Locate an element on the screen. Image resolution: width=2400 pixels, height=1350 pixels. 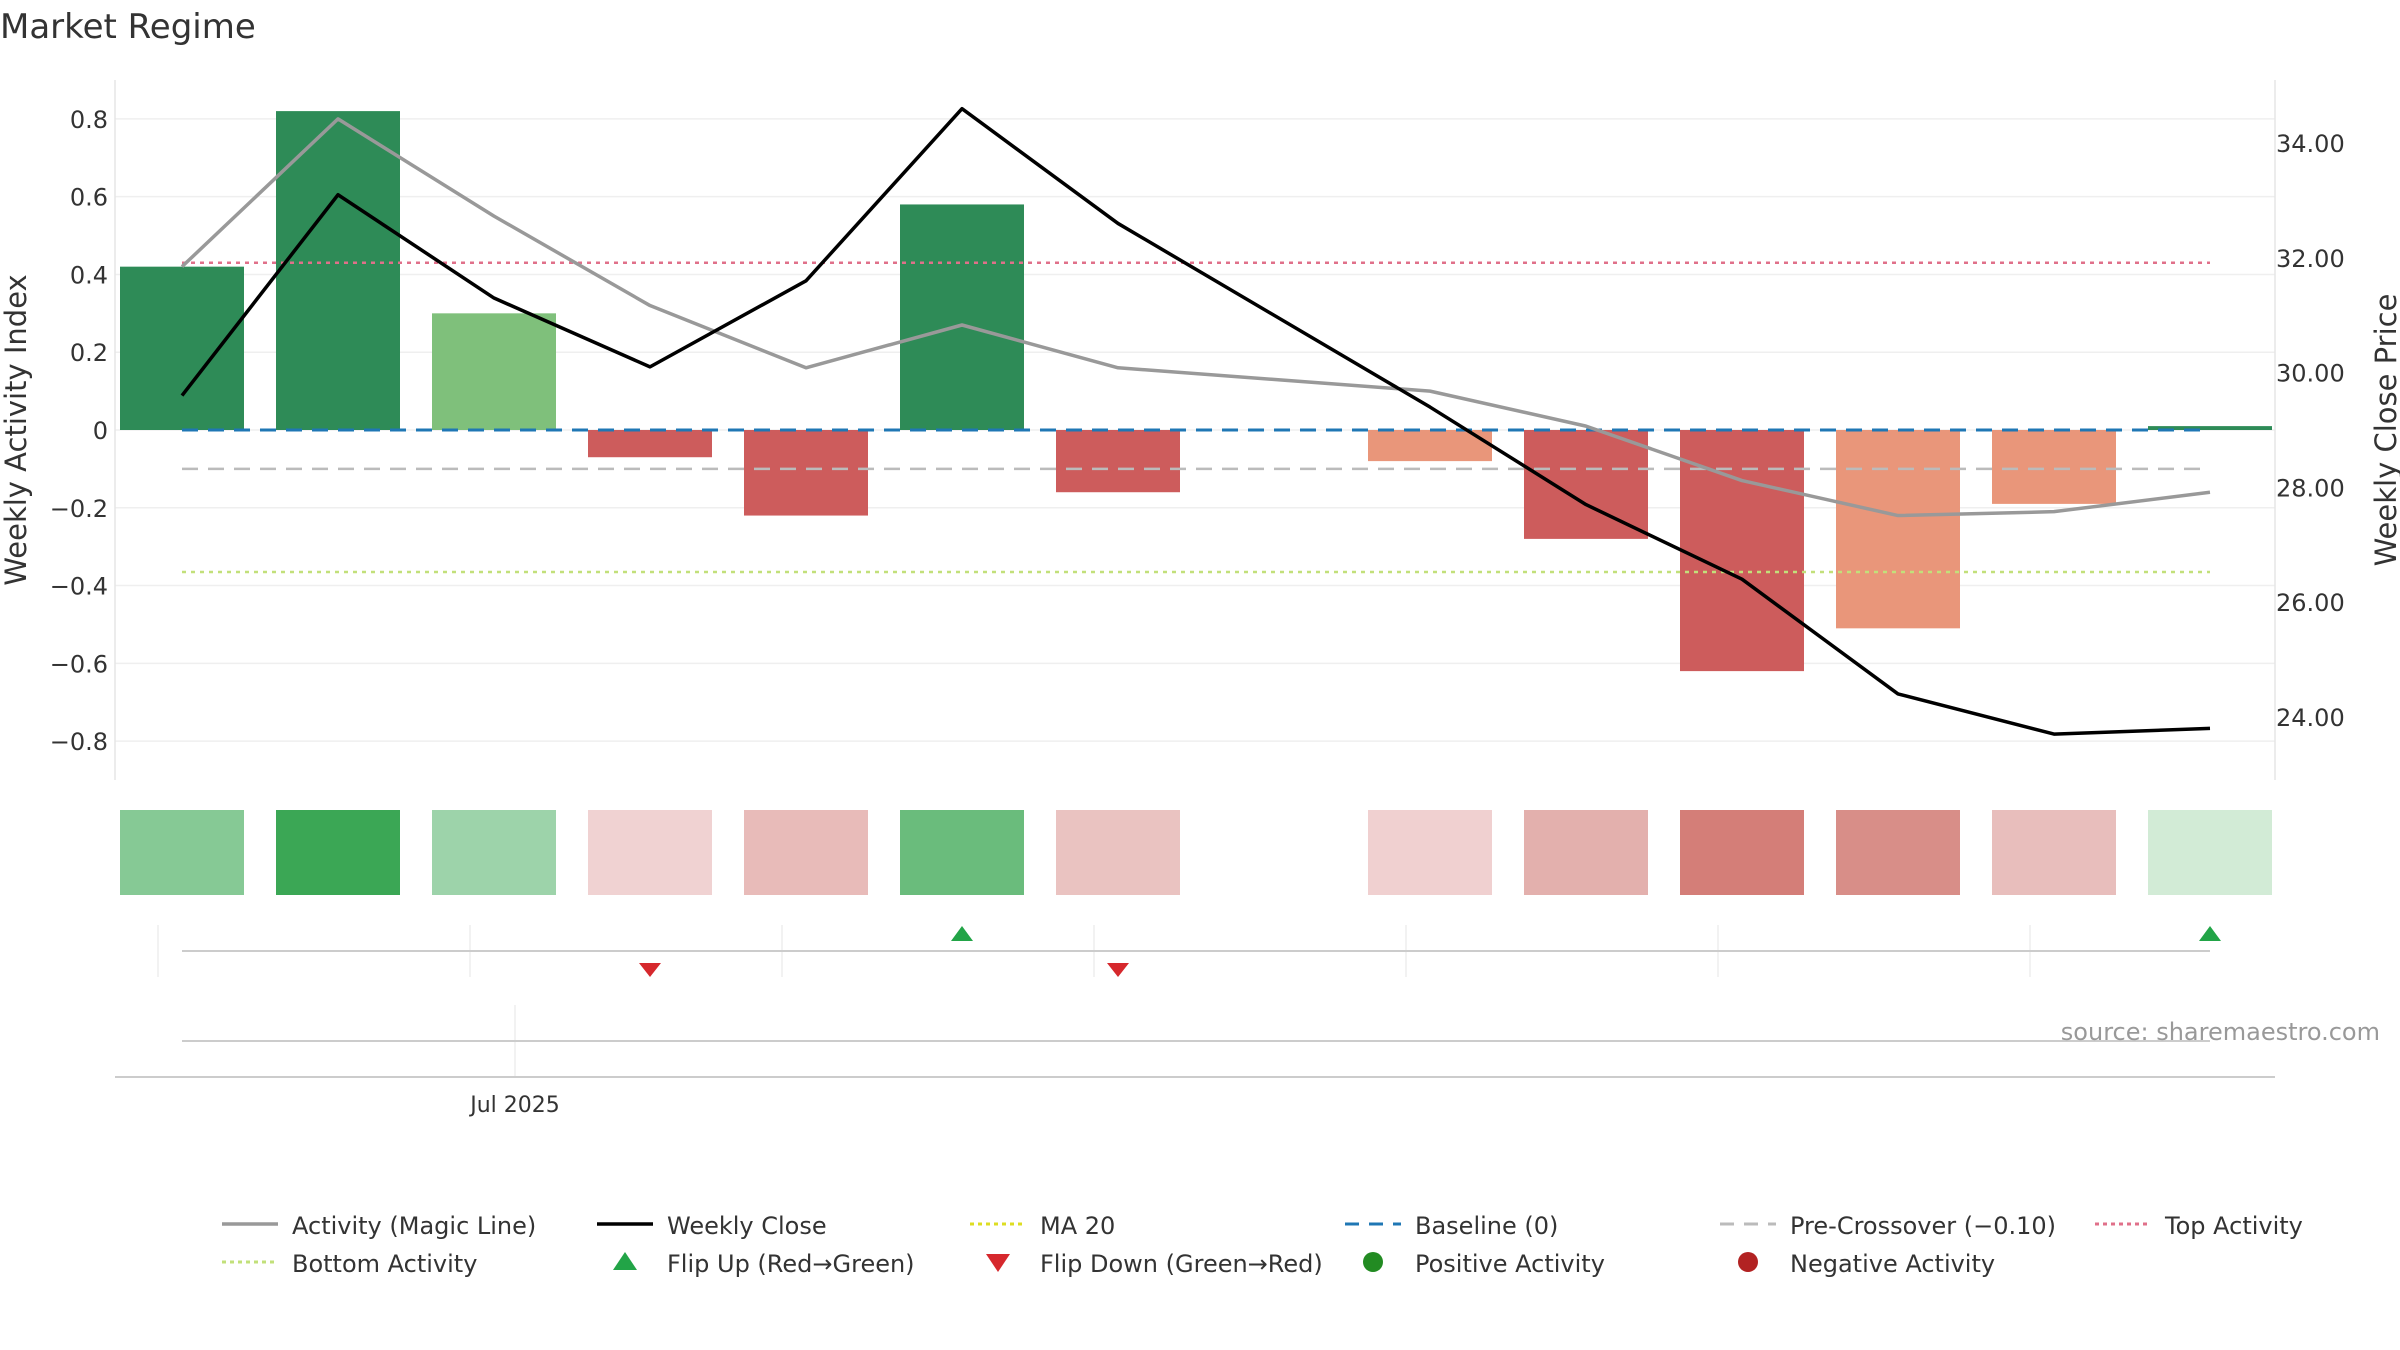
legend-item: Flip Down (Green→Red) is located at coordinates (1154, 1264).